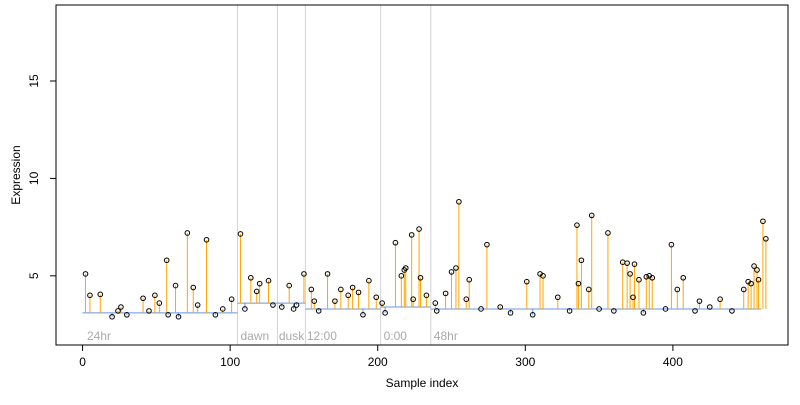 Image resolution: width=800 pixels, height=405 pixels. I want to click on x-axis-label: Sample index, so click(422, 383).